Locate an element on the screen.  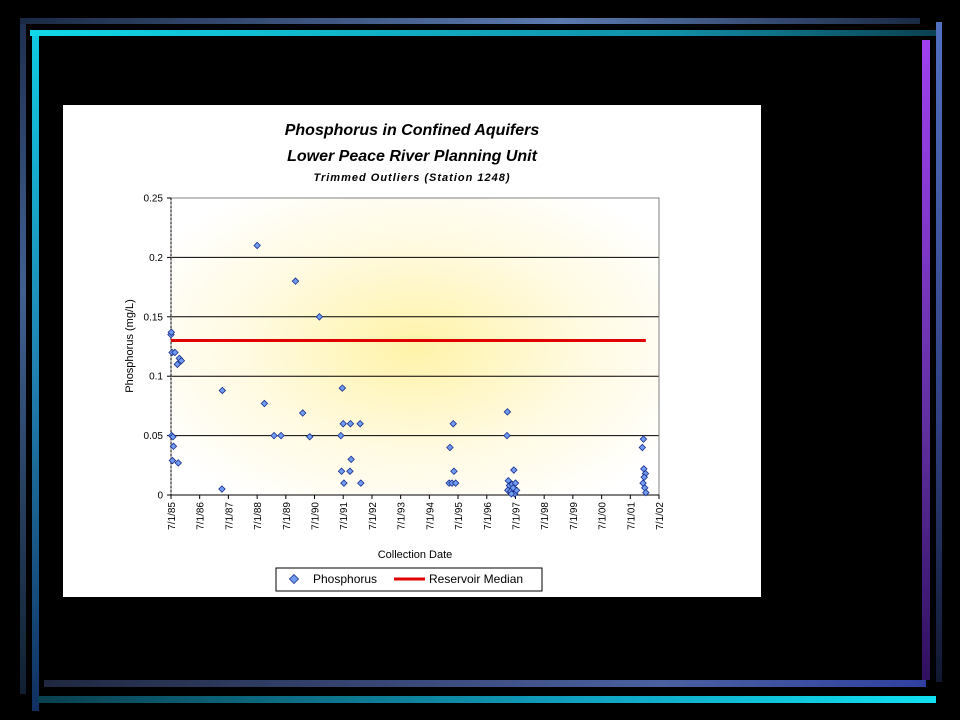
slide-border-bottom is located at coordinates (485, 683).